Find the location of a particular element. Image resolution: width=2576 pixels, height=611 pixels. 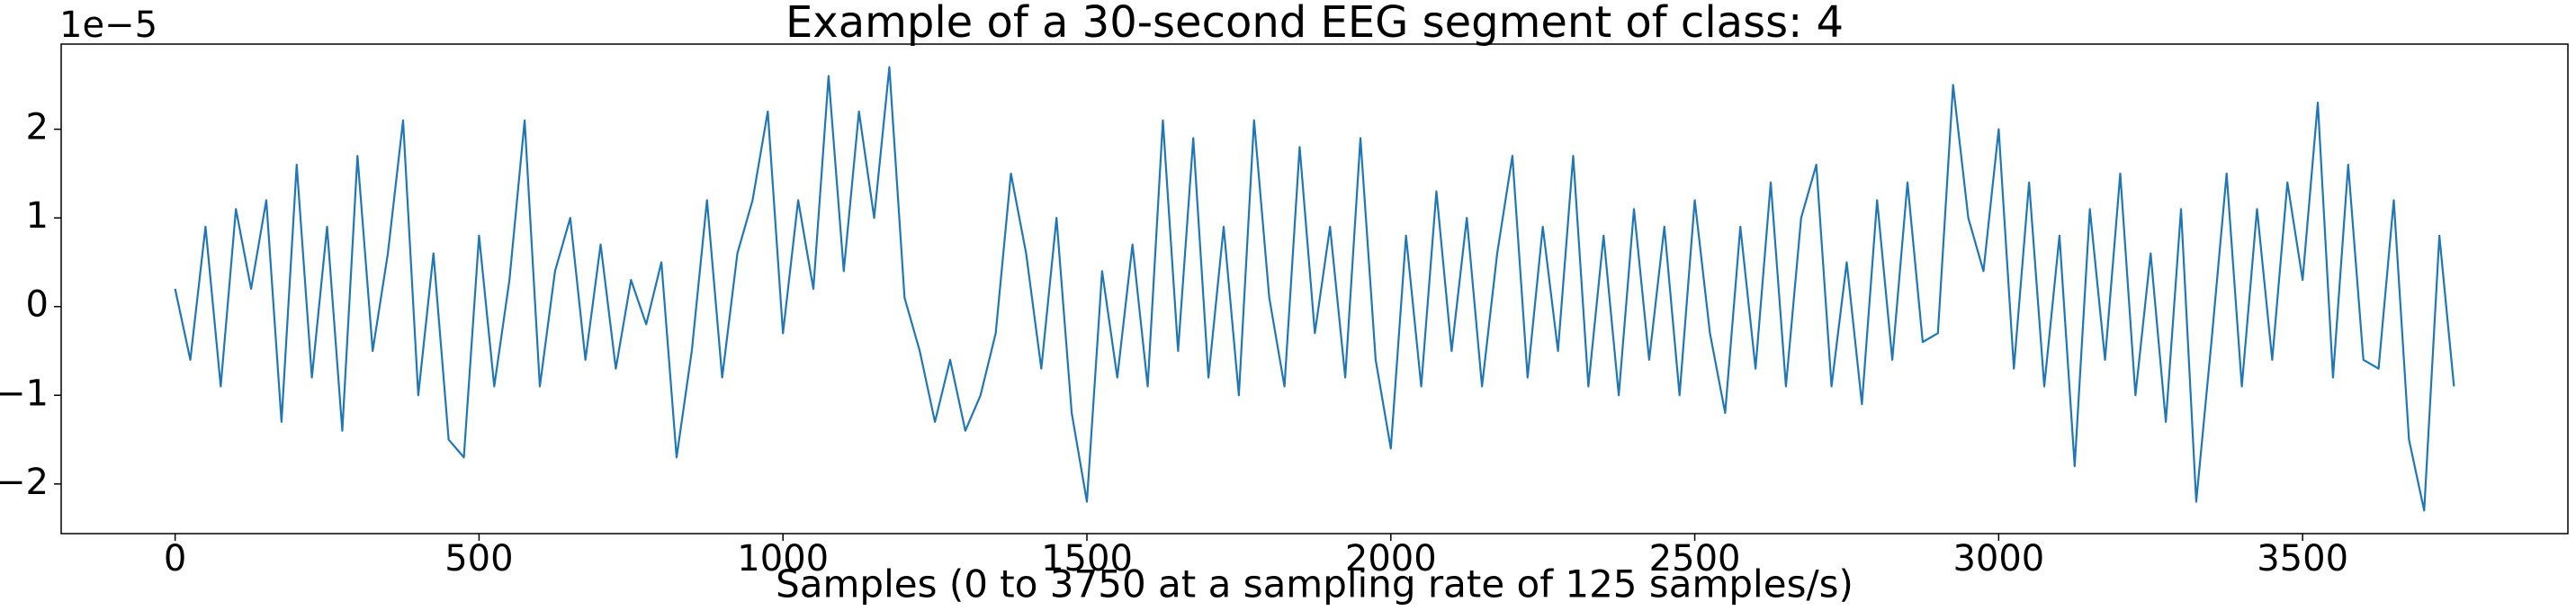

x-tick-label: 3000 is located at coordinates (1998, 559).